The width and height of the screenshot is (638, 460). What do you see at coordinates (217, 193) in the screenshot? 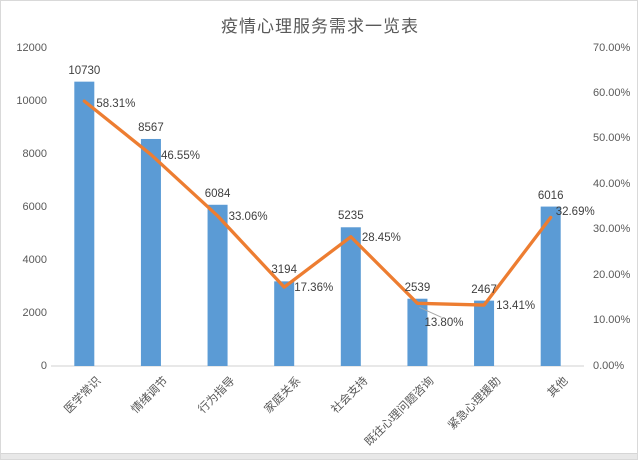
I see `bar-value-label: 6084` at bounding box center [217, 193].